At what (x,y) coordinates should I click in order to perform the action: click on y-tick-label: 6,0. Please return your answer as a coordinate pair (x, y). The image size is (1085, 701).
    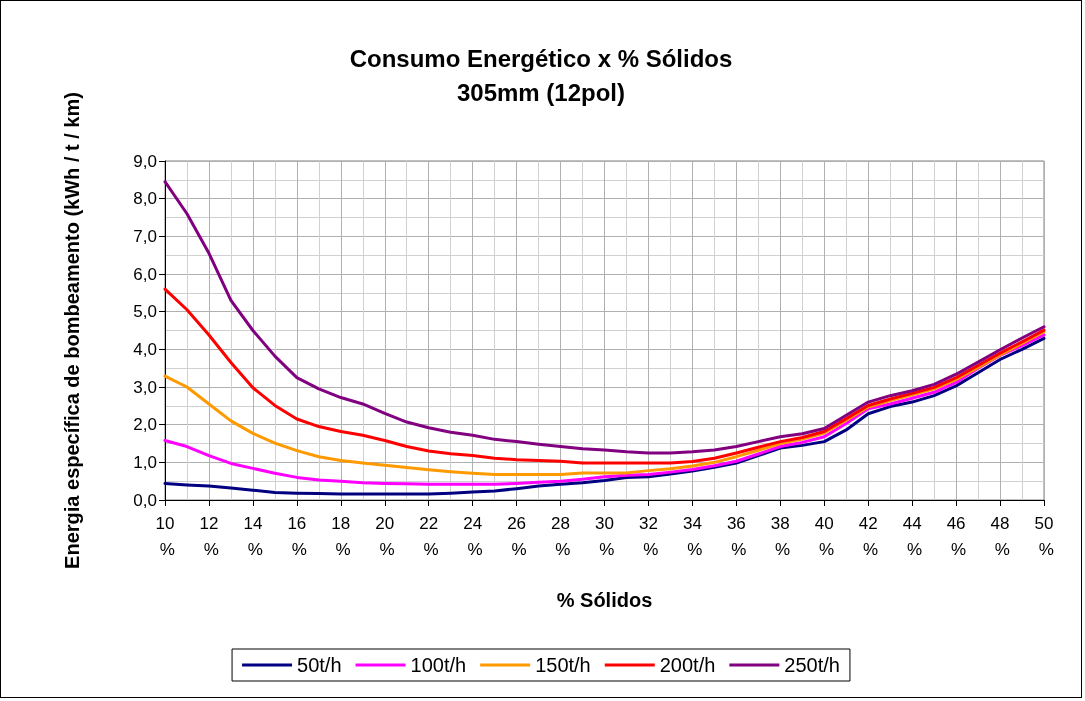
    Looking at the image, I should click on (145, 274).